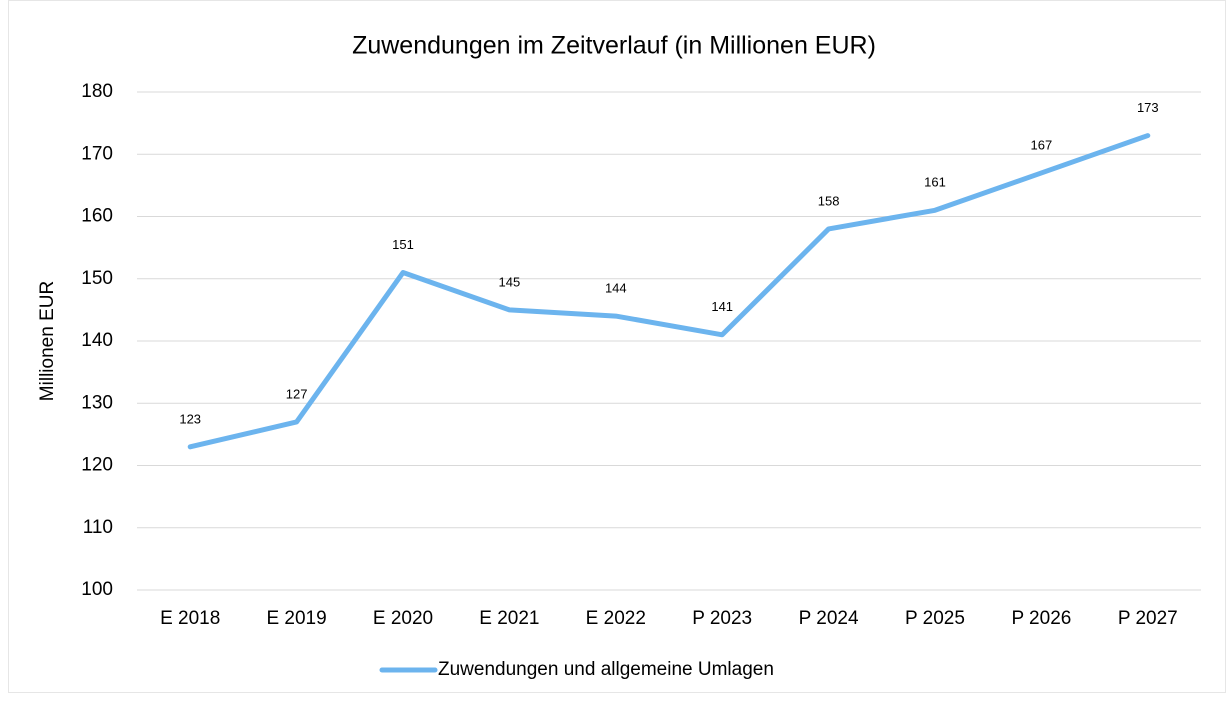 The image size is (1227, 702). What do you see at coordinates (97, 153) in the screenshot?
I see `y-tick-label: 170` at bounding box center [97, 153].